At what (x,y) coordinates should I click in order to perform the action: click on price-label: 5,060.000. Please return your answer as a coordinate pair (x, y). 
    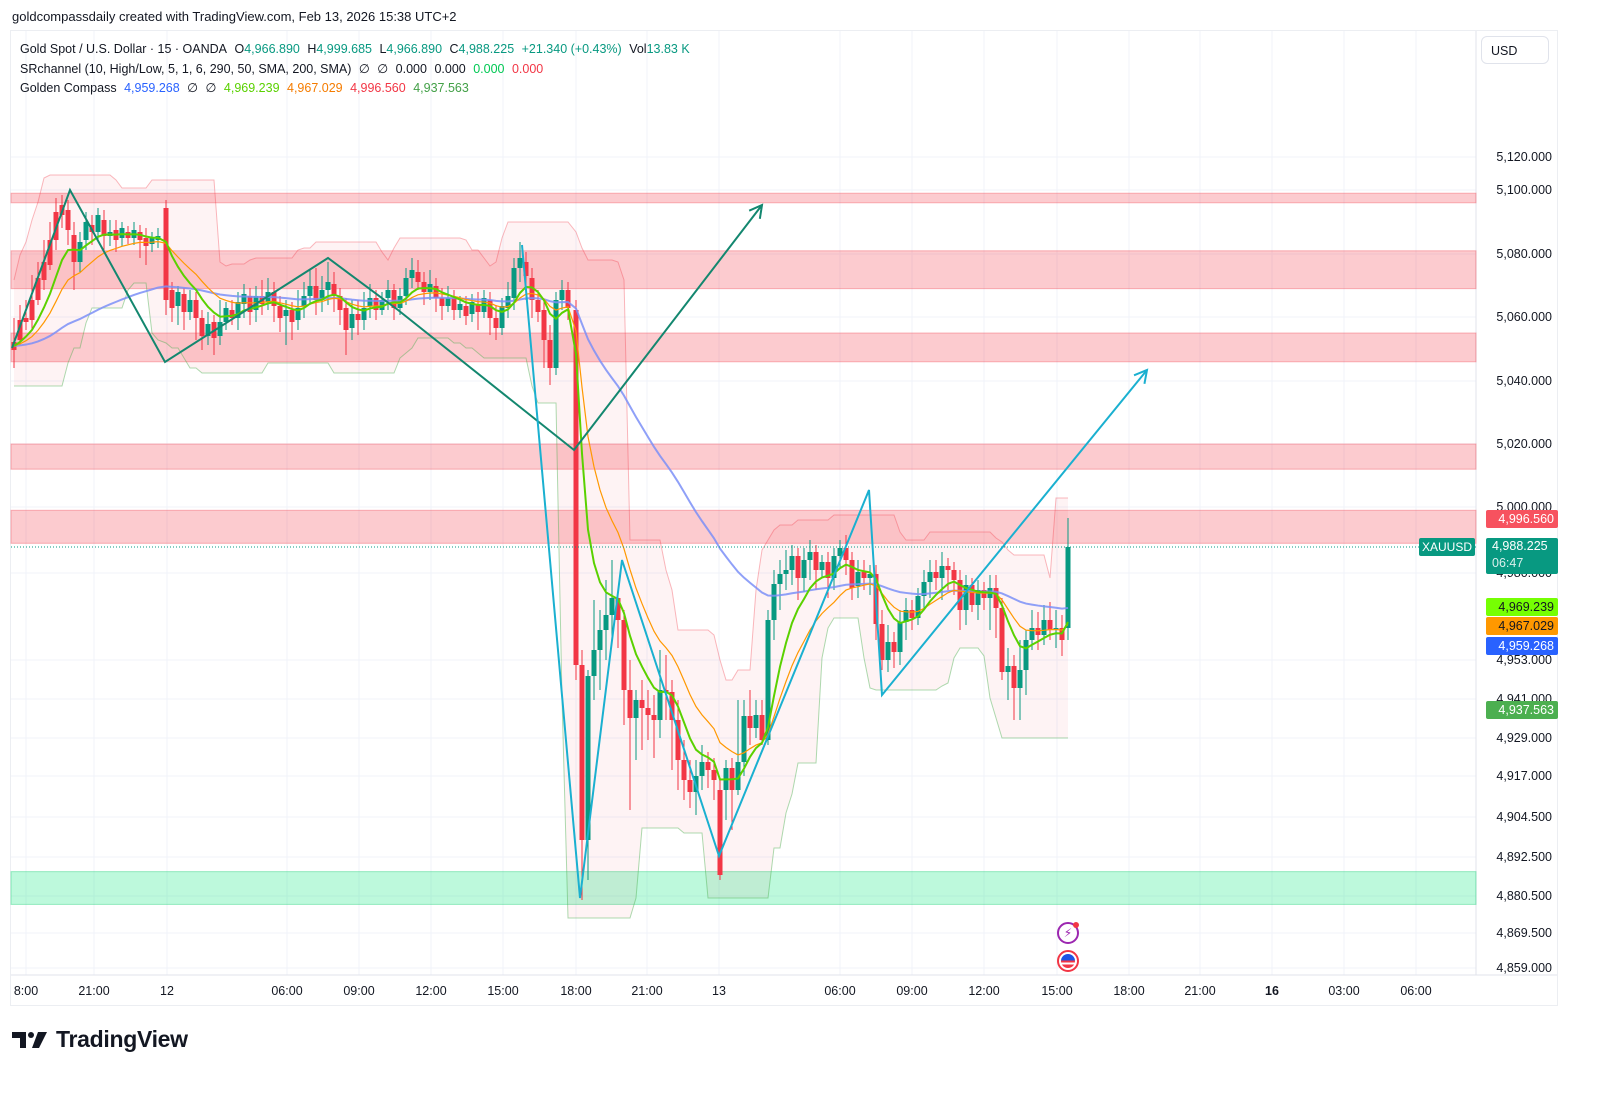
    Looking at the image, I should click on (1524, 317).